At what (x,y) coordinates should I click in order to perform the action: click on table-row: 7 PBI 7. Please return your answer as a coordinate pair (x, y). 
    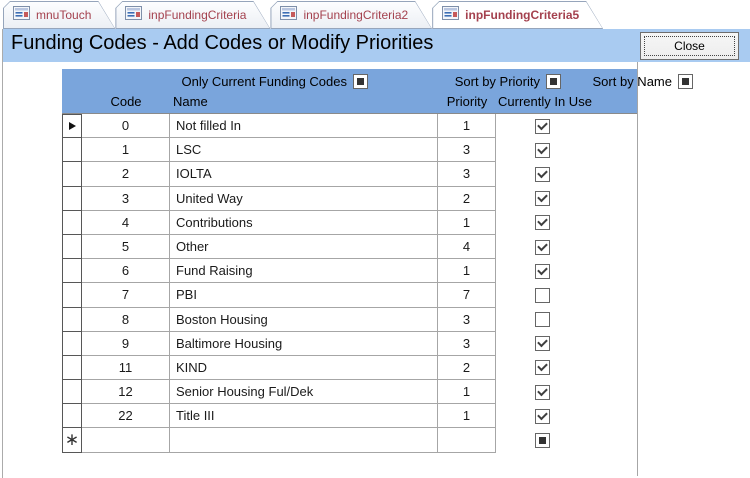
    Looking at the image, I should click on (349, 295).